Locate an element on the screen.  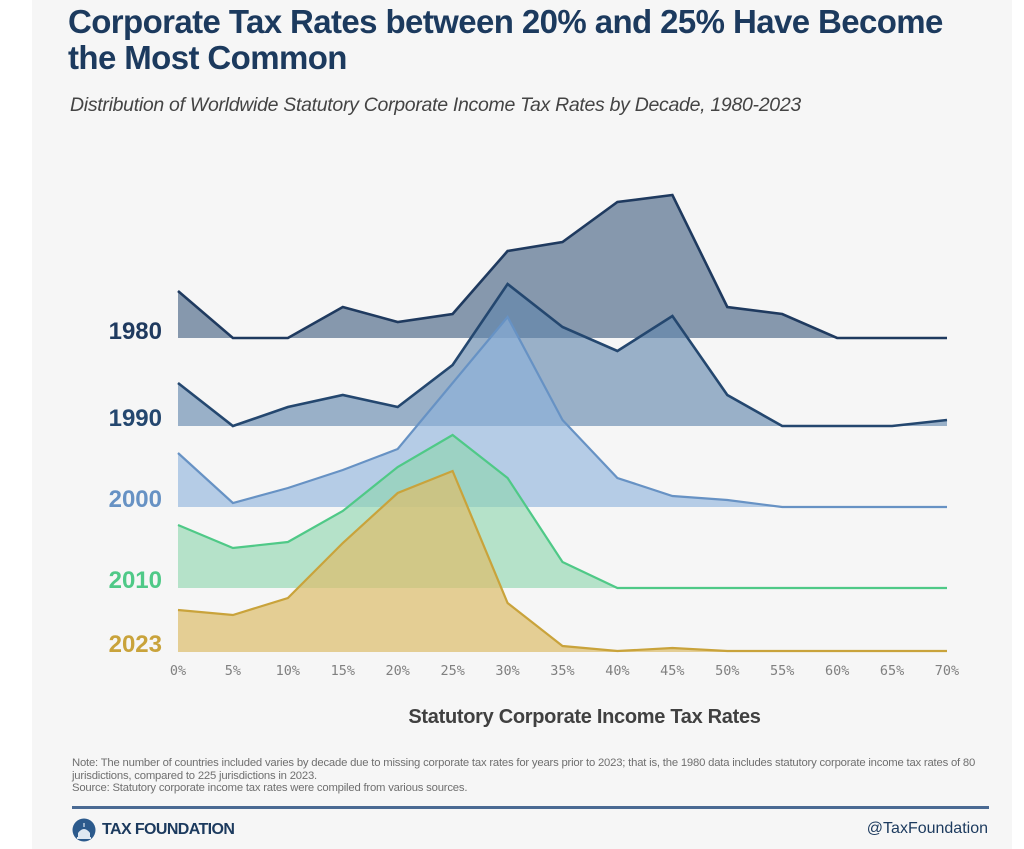
x-tick-label: 35% is located at coordinates (562, 671).